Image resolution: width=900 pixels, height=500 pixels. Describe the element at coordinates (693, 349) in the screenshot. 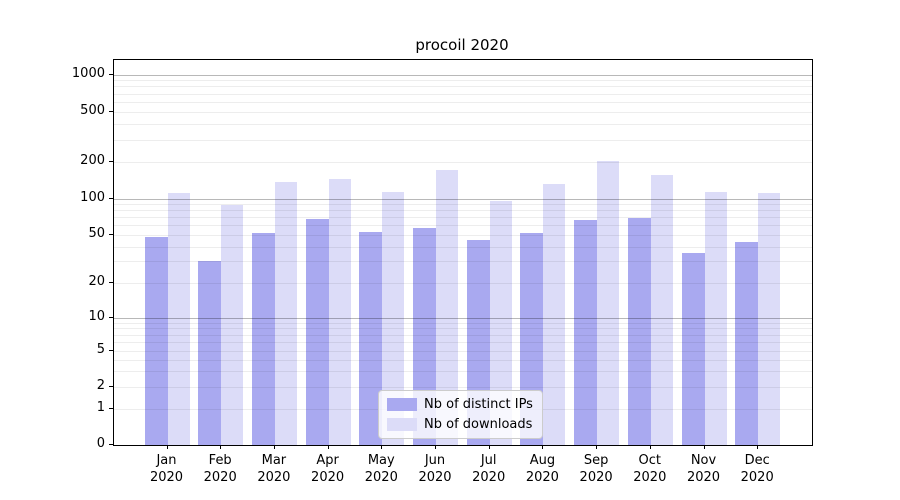

I see `bar-distinct-ips-nov` at that location.